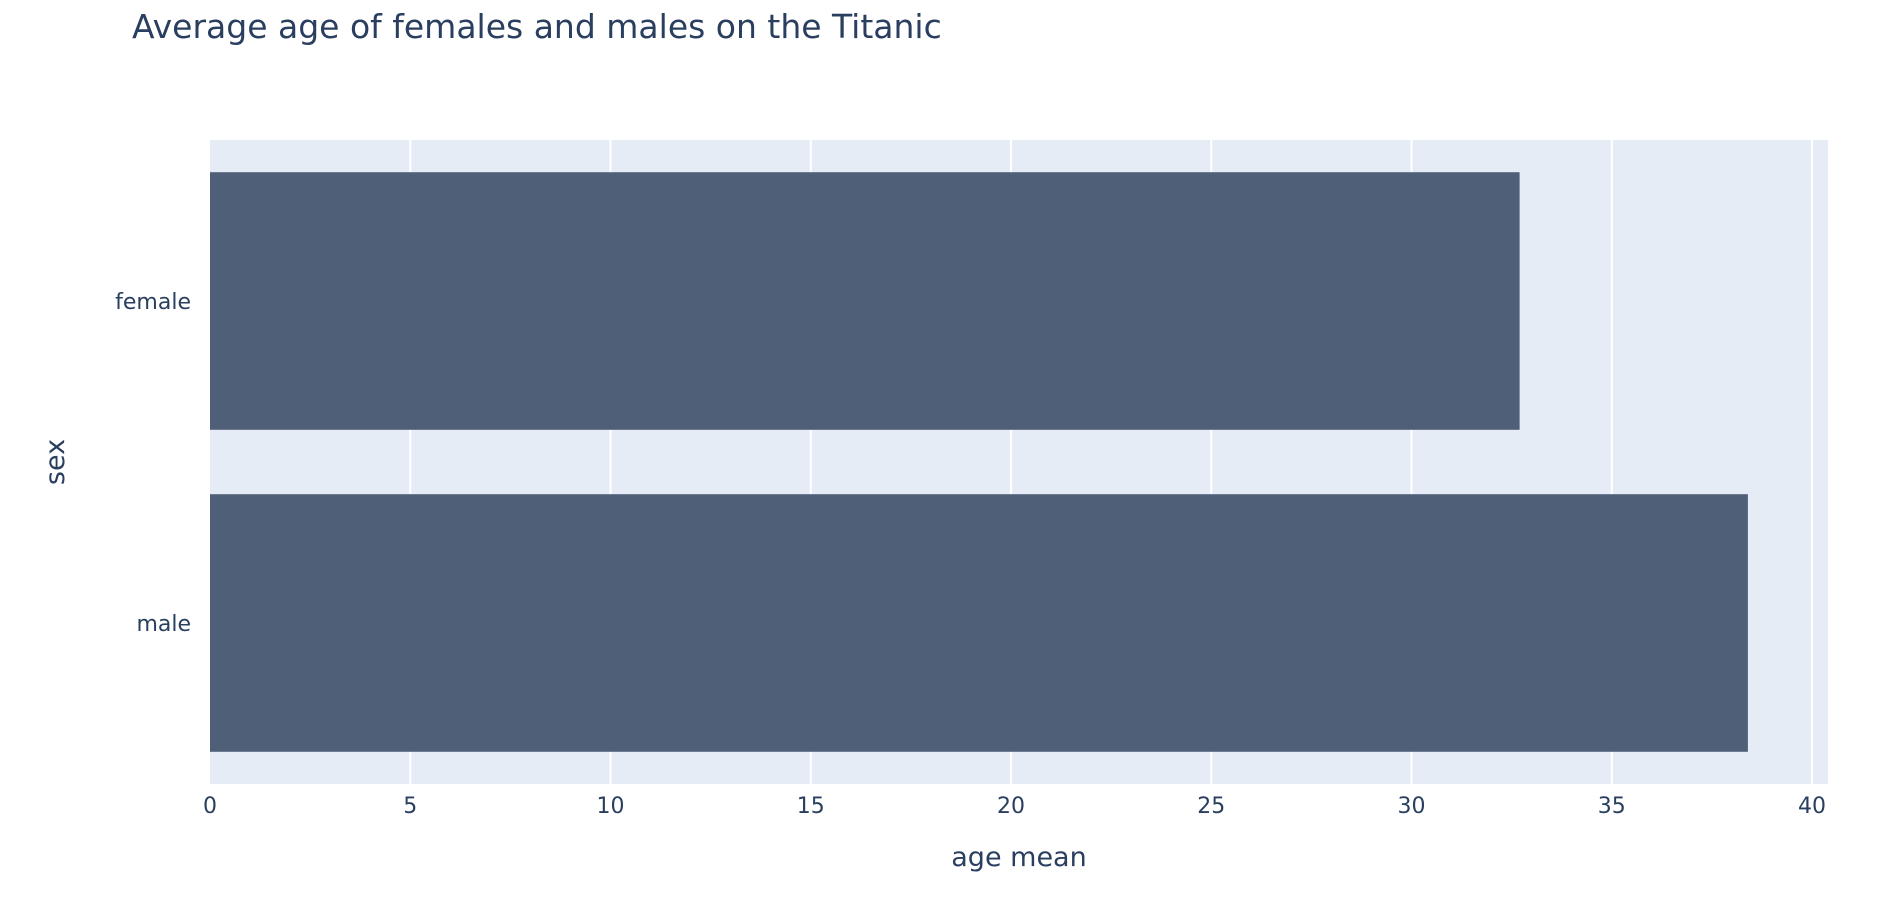 This screenshot has width=1892, height=916. What do you see at coordinates (55, 462) in the screenshot?
I see `y-axis-title: sex` at bounding box center [55, 462].